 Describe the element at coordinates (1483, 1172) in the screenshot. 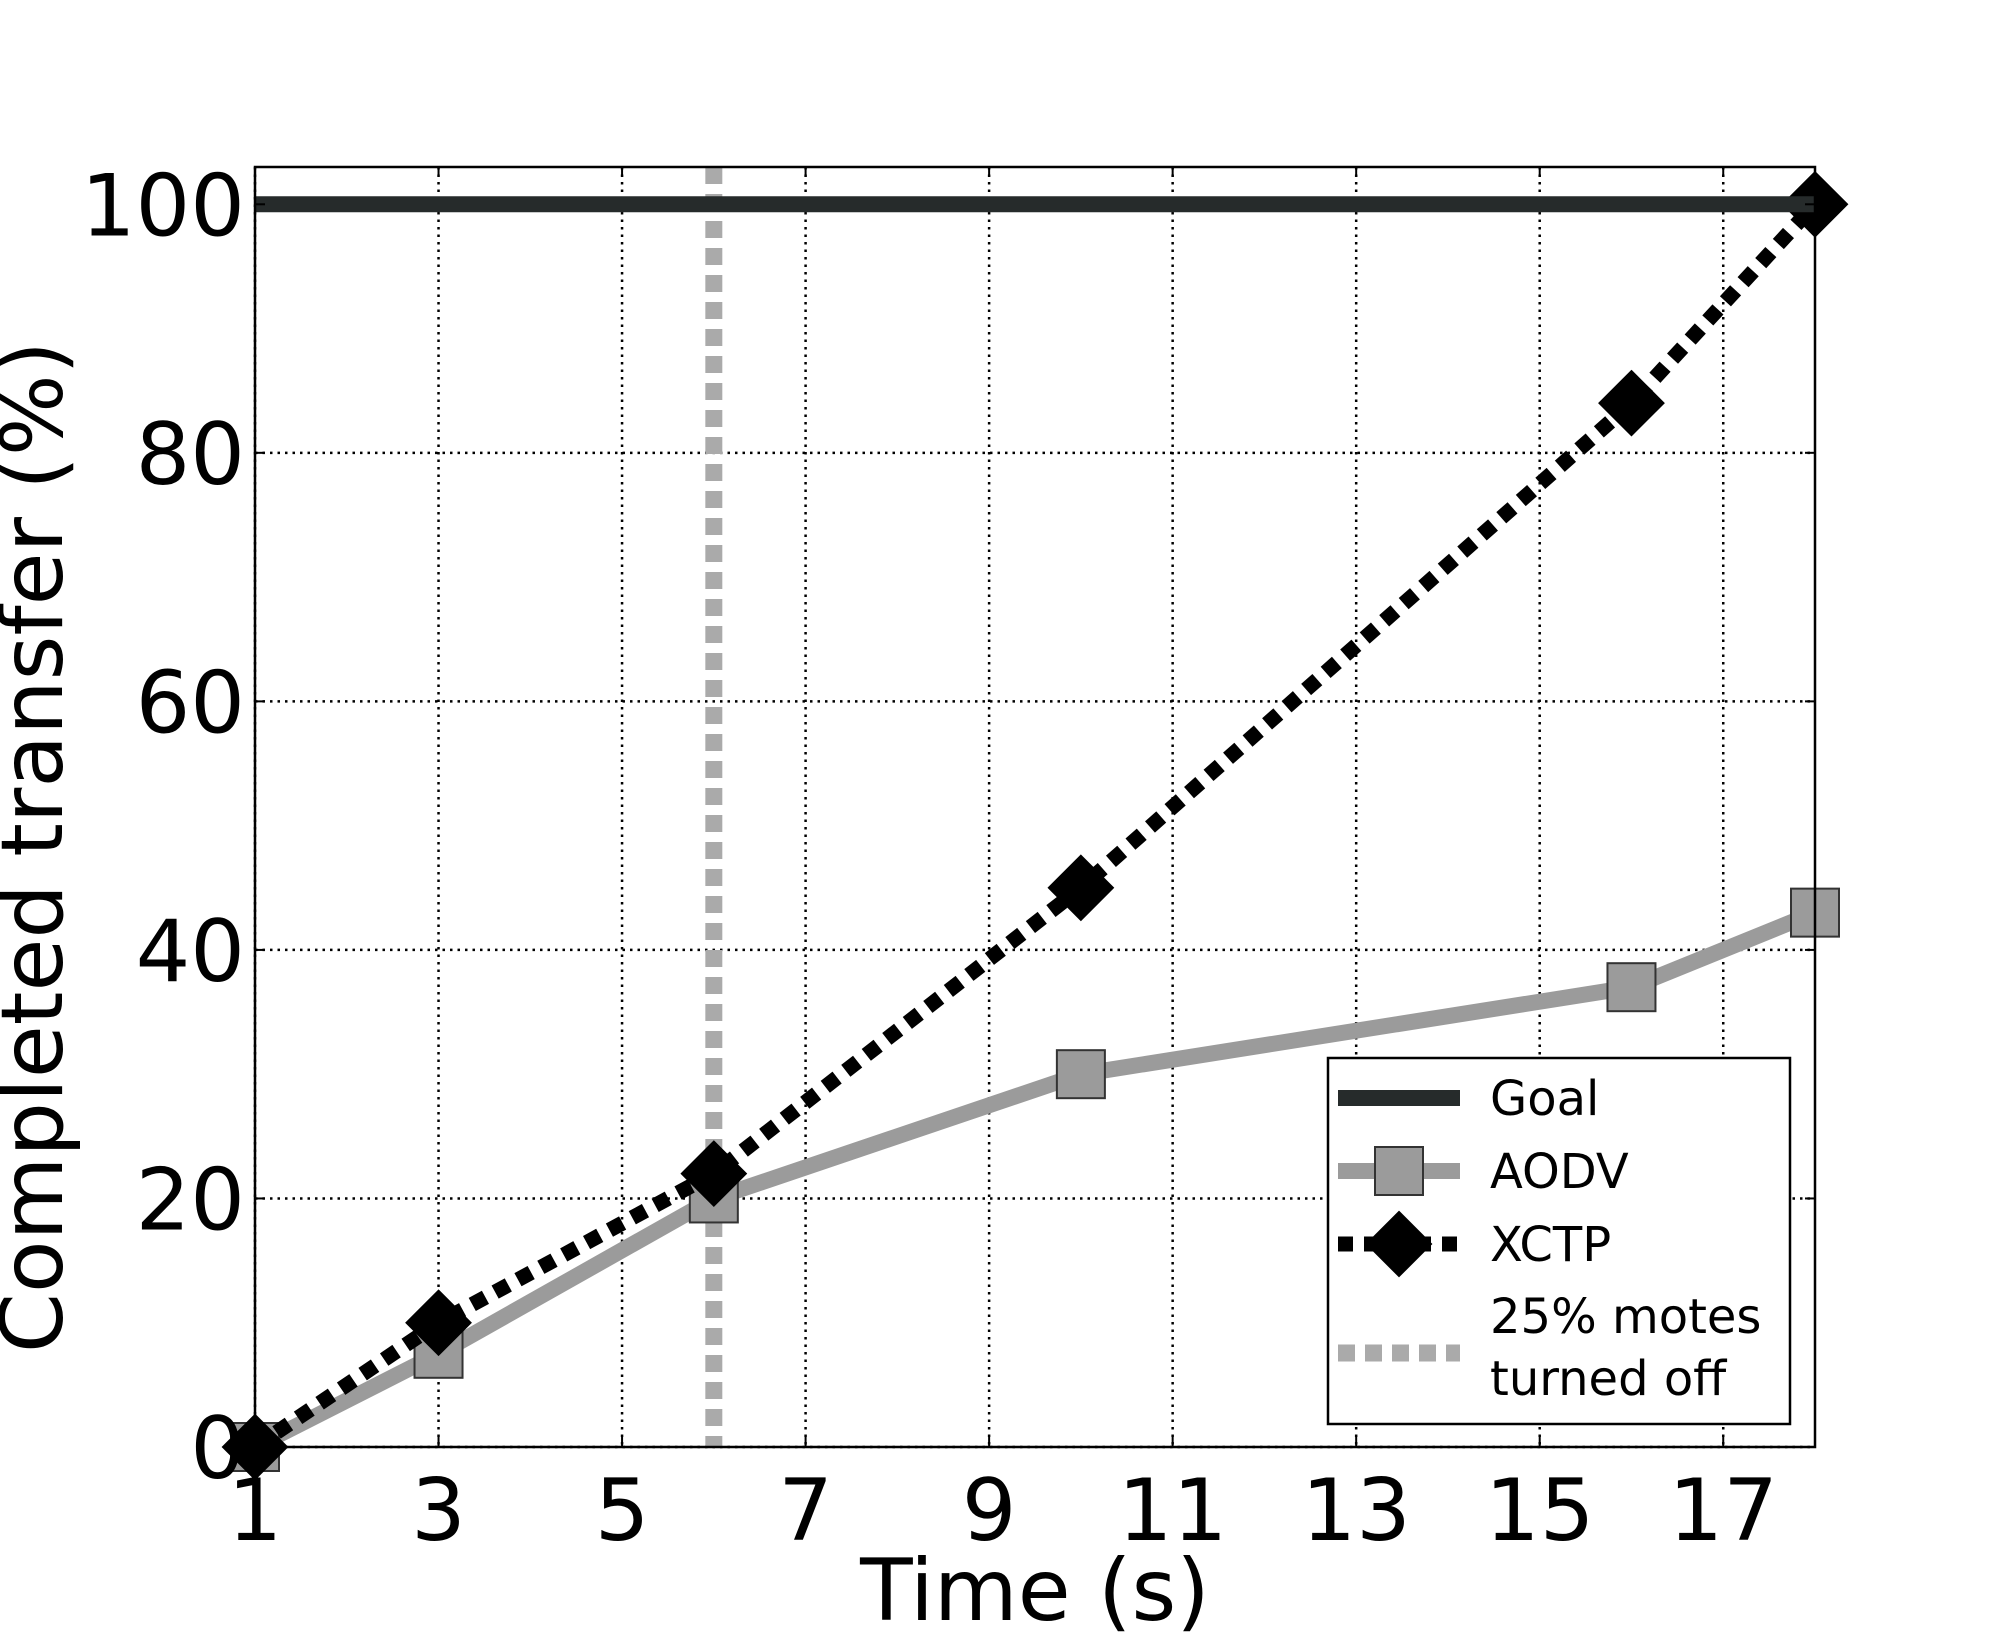

I see `legend-item-aodv: AODV` at that location.